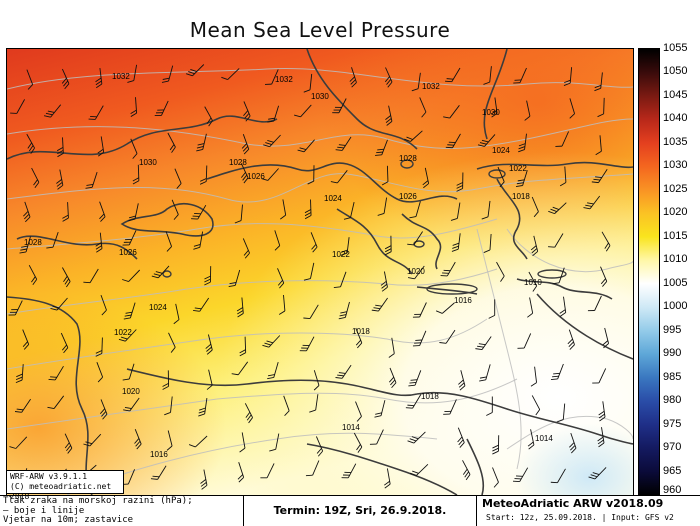  I want to click on colorbar-tick-label: 1050, so click(675, 71).